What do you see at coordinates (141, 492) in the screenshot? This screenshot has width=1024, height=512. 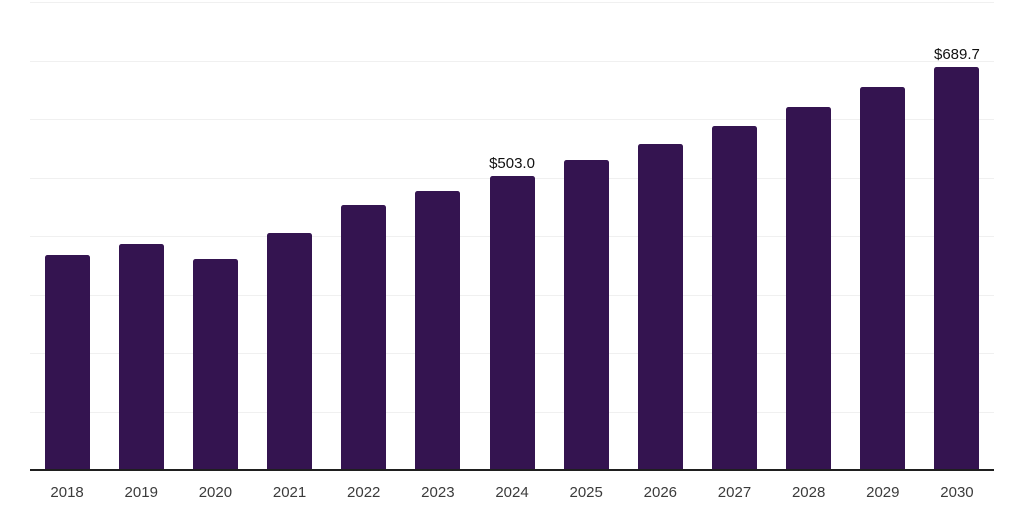 I see `x-axis-label-2019: 2019` at bounding box center [141, 492].